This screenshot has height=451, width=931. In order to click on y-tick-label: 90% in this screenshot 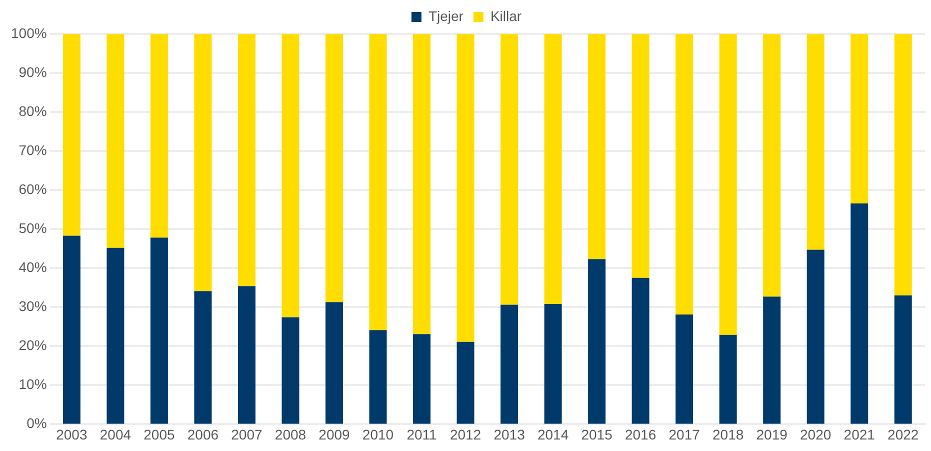, I will do `click(32, 72)`.